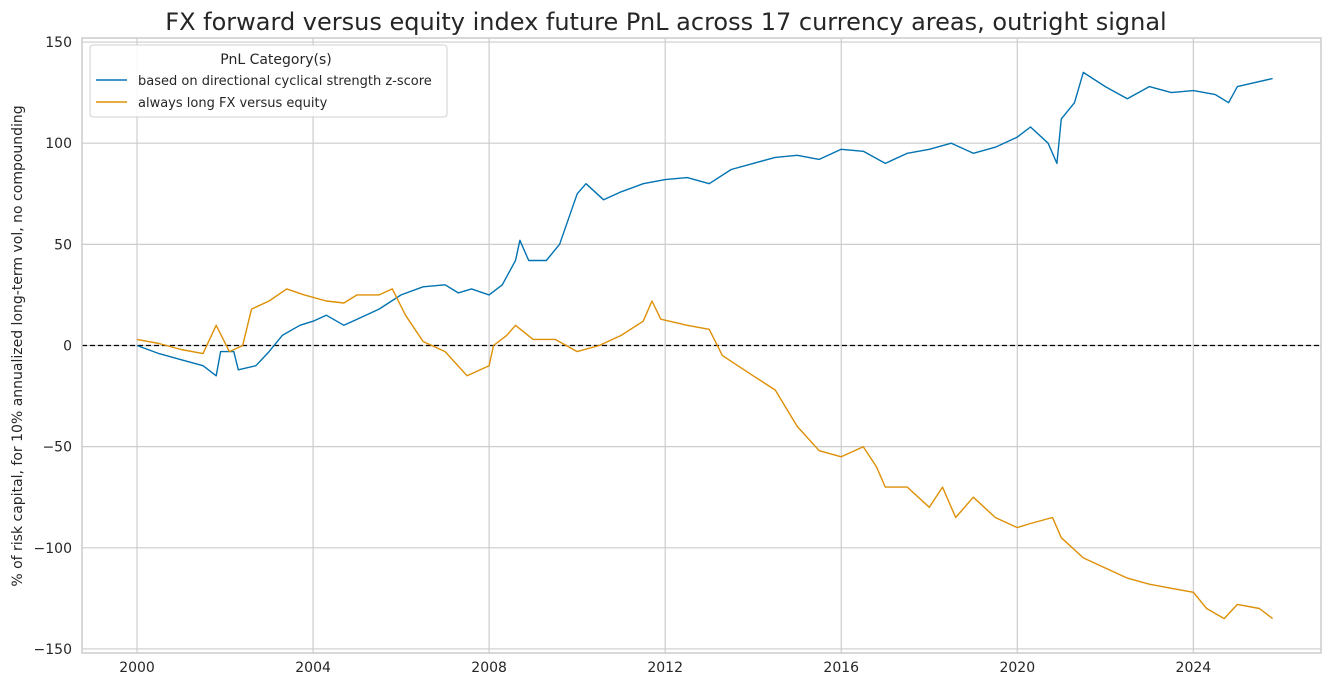  What do you see at coordinates (63, 245) in the screenshot?
I see `y-tick-label: 50` at bounding box center [63, 245].